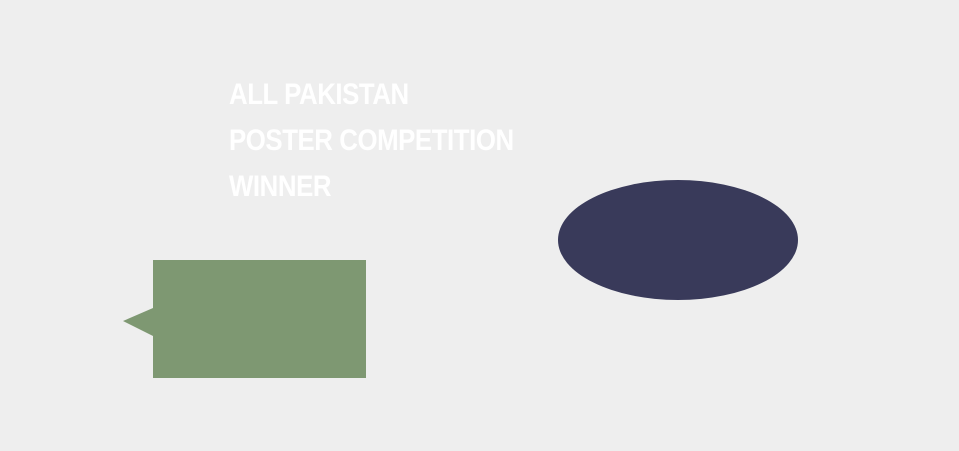  I want to click on ellipse-shape, so click(678, 240).